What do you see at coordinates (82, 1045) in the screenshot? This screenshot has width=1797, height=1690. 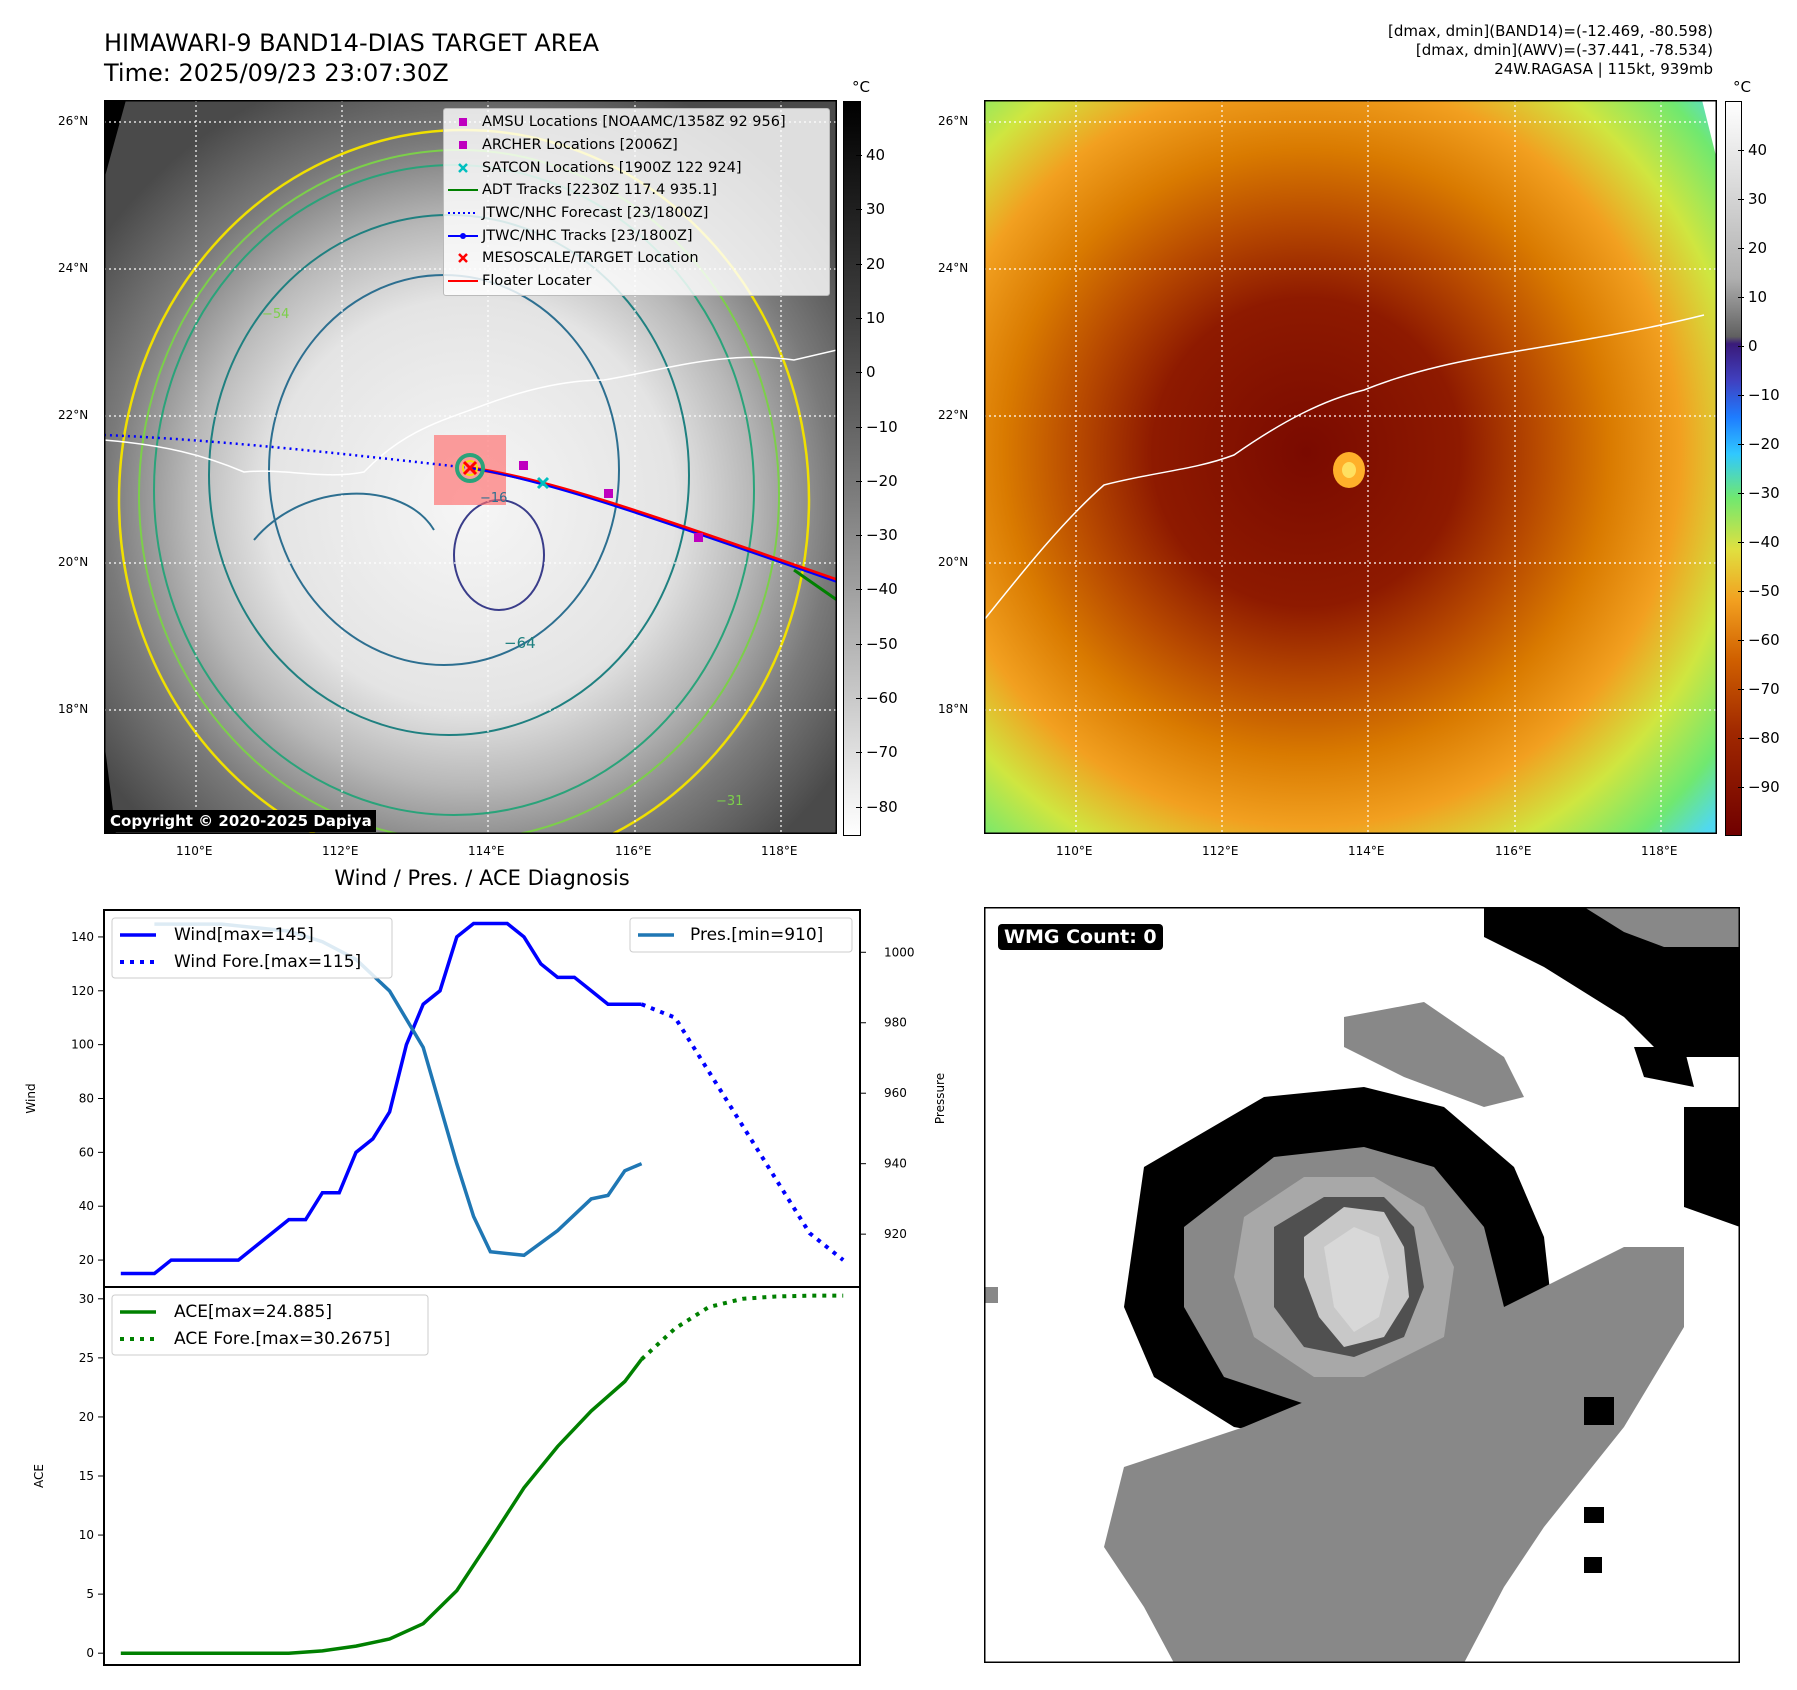 I see `wind-tick-label: 100` at bounding box center [82, 1045].